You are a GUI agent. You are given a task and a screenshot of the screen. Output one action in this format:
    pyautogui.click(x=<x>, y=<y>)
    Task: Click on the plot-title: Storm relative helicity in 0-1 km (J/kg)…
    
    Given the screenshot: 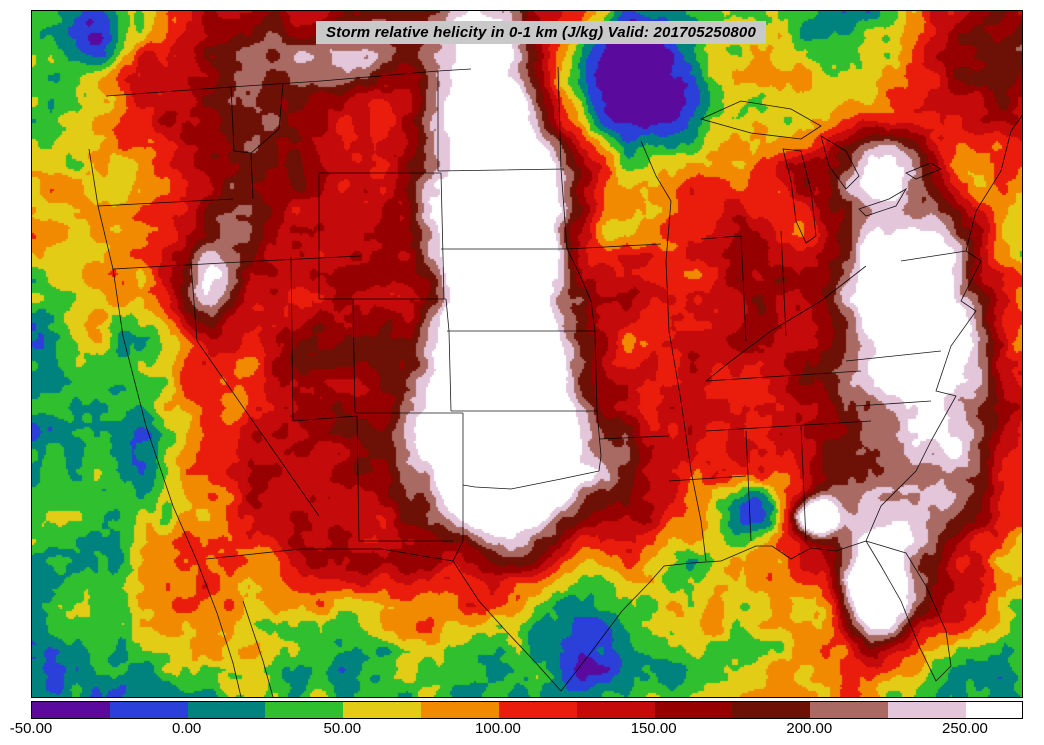 What is the action you would take?
    pyautogui.click(x=541, y=32)
    